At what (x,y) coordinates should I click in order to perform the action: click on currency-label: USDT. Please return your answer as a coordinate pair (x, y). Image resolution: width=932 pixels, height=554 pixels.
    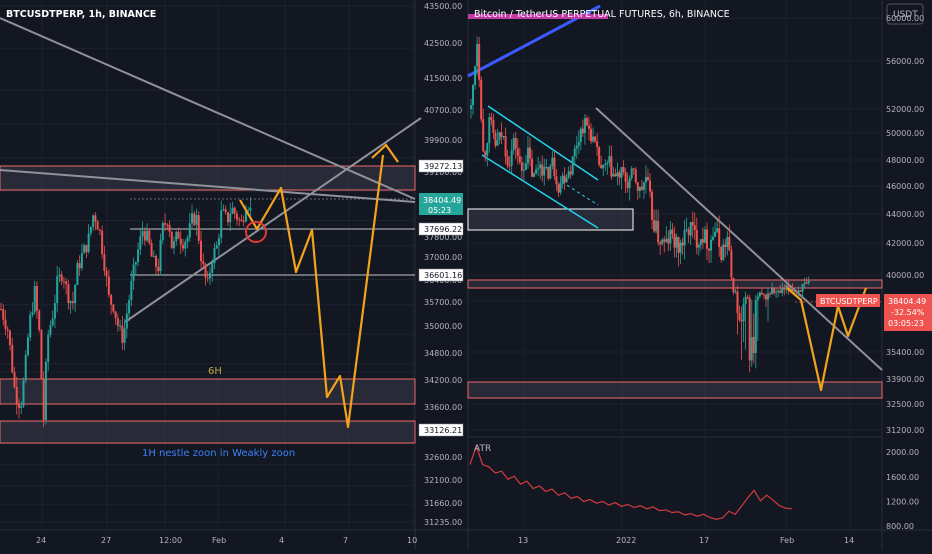
    Looking at the image, I should click on (905, 15).